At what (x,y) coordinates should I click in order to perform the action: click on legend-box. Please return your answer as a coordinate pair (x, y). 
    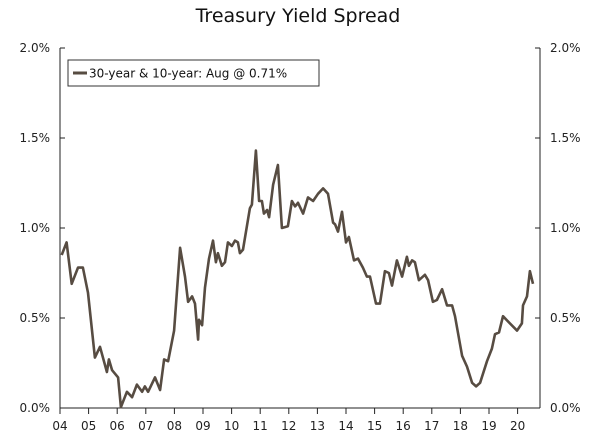
    Looking at the image, I should click on (193, 73).